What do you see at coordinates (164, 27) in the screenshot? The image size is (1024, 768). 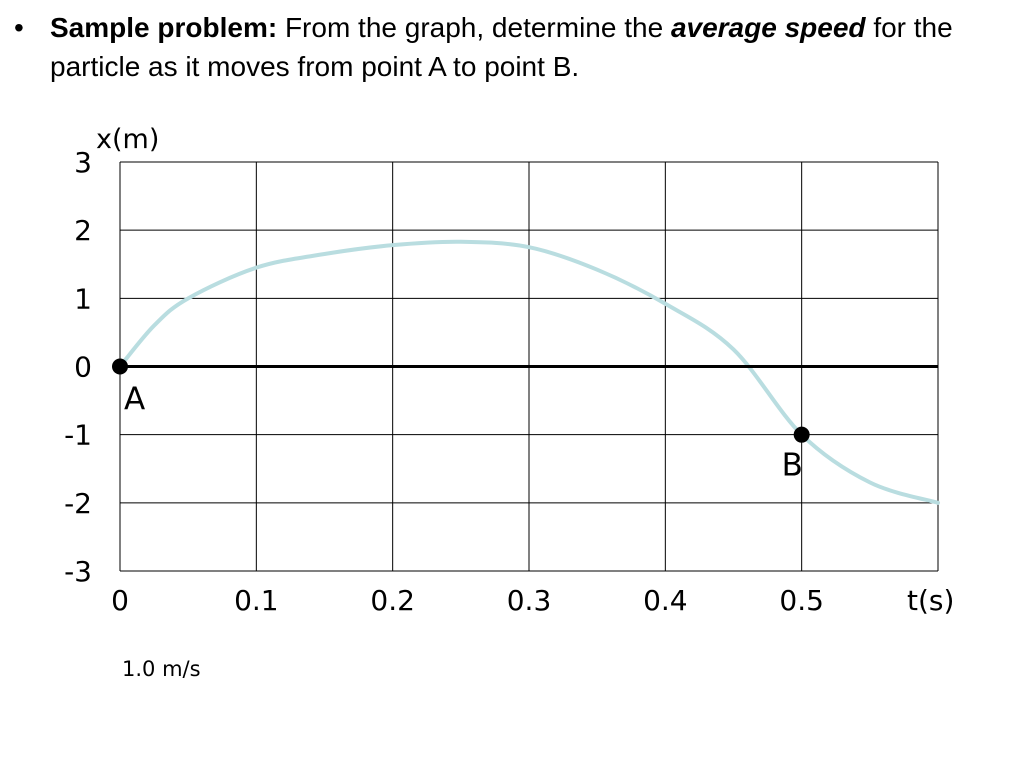 I see `problem-lead: Sample problem:` at bounding box center [164, 27].